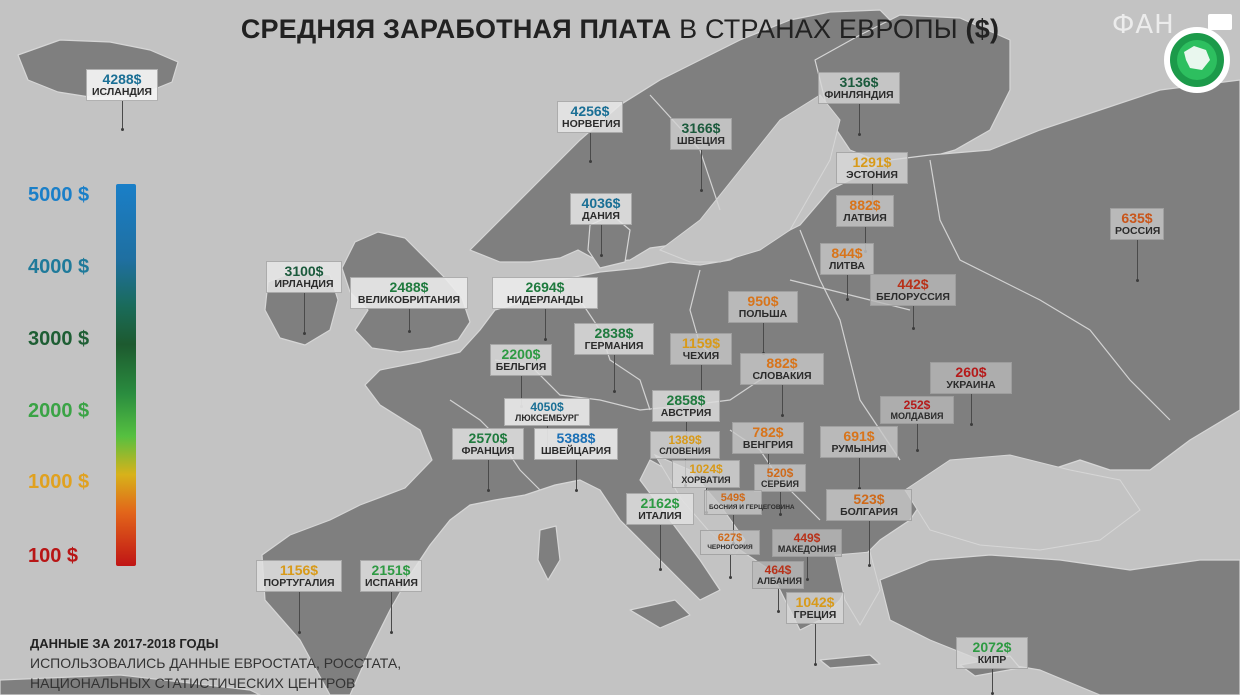 This screenshot has width=1240, height=695. What do you see at coordinates (614, 346) in the screenshot?
I see `country-name: ГЕРМАНИЯ` at bounding box center [614, 346].